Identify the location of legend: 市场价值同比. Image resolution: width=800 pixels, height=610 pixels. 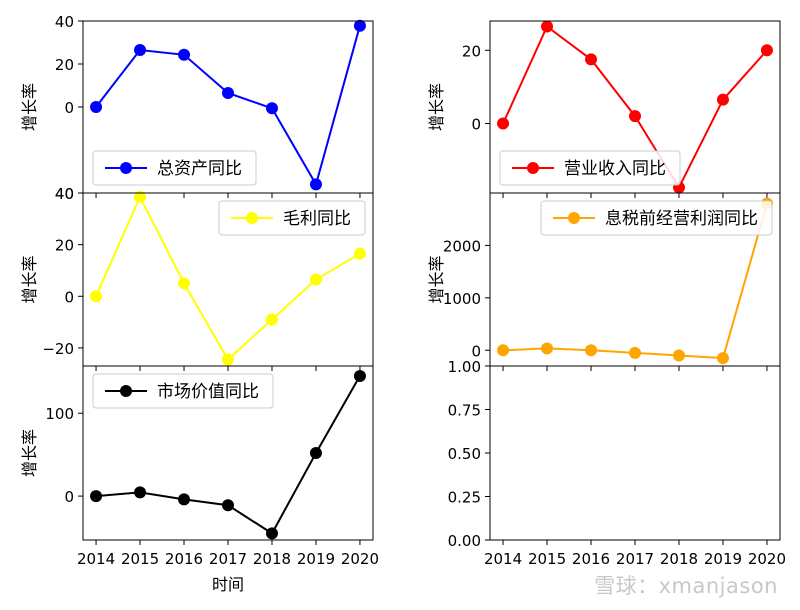
(183, 391).